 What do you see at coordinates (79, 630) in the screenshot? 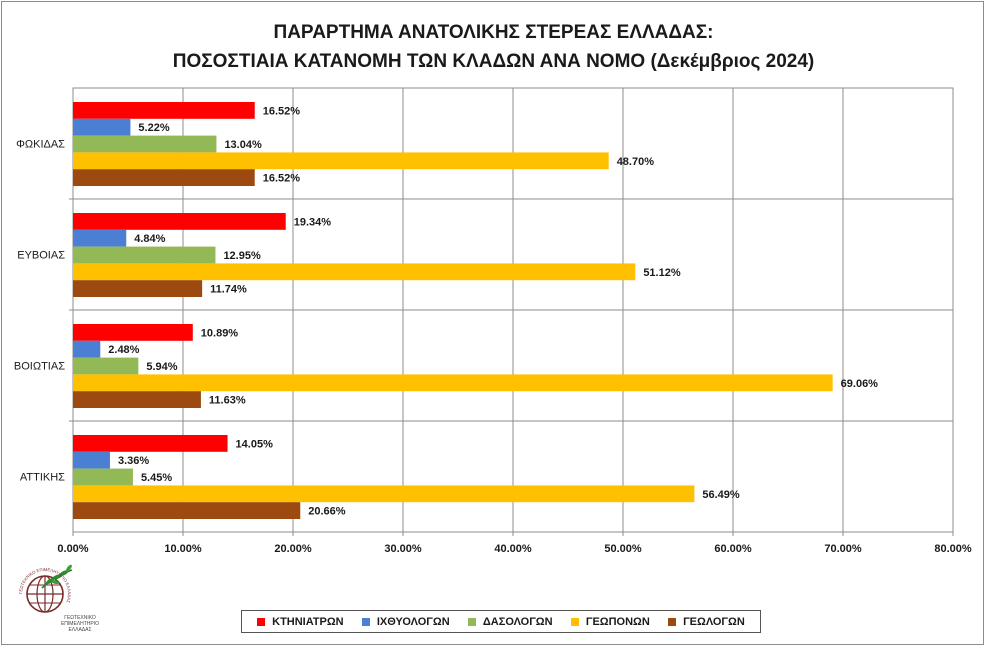
I see `logo-caption-3: ΕΛΛΑΔΑΣ` at bounding box center [79, 630].